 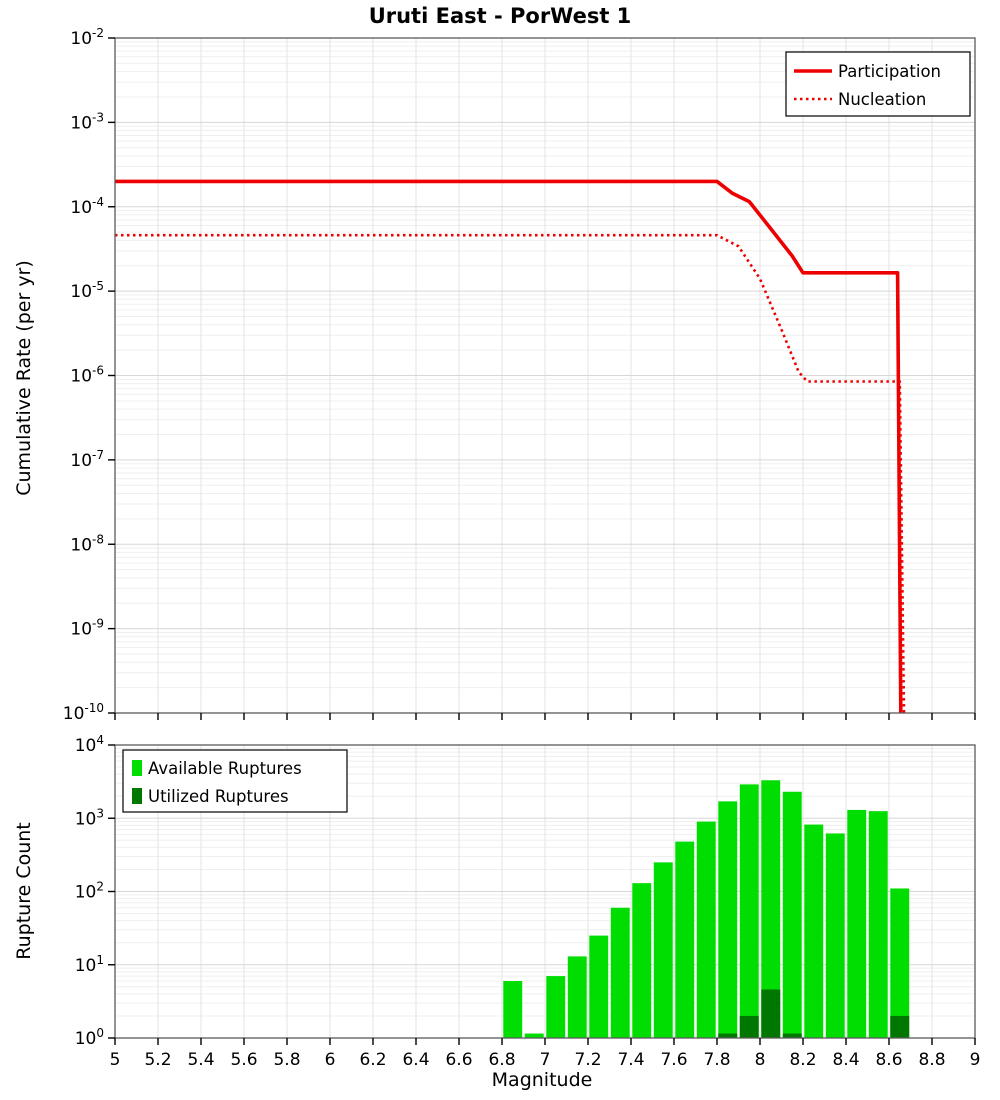 What do you see at coordinates (87, 543) in the screenshot?
I see `y-tick-label: 10⁻⁸` at bounding box center [87, 543].